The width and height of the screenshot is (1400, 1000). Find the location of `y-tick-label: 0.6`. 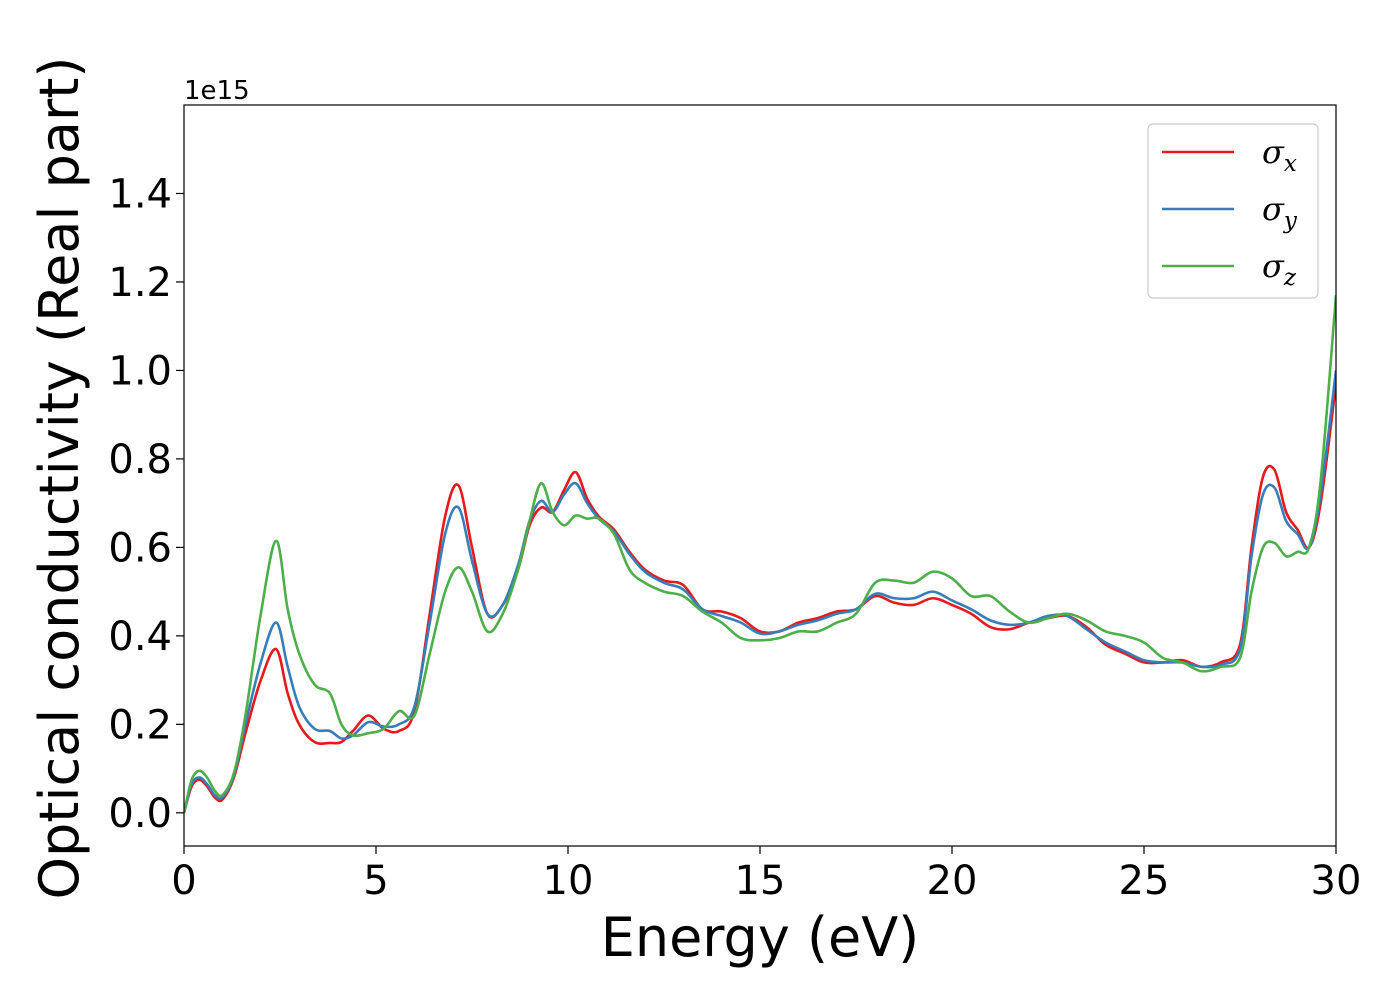

y-tick-label: 0.6 is located at coordinates (140, 548).